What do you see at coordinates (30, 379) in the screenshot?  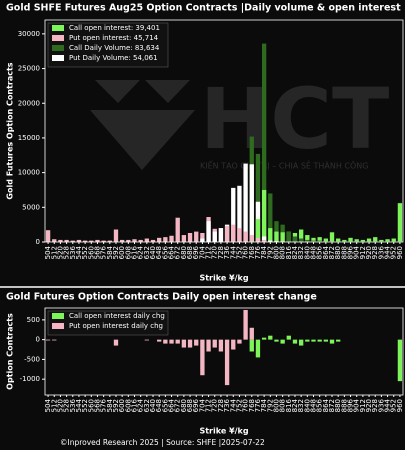 I see `y-tick-label: -1000` at bounding box center [30, 379].